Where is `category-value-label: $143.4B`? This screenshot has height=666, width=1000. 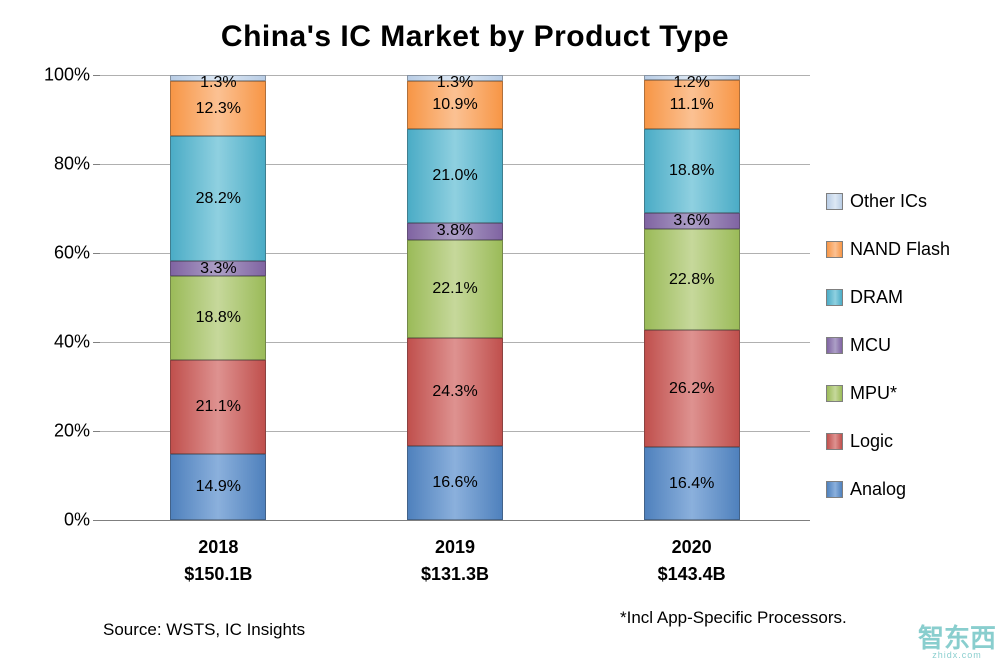
category-value-label: $143.4B is located at coordinates (691, 574).